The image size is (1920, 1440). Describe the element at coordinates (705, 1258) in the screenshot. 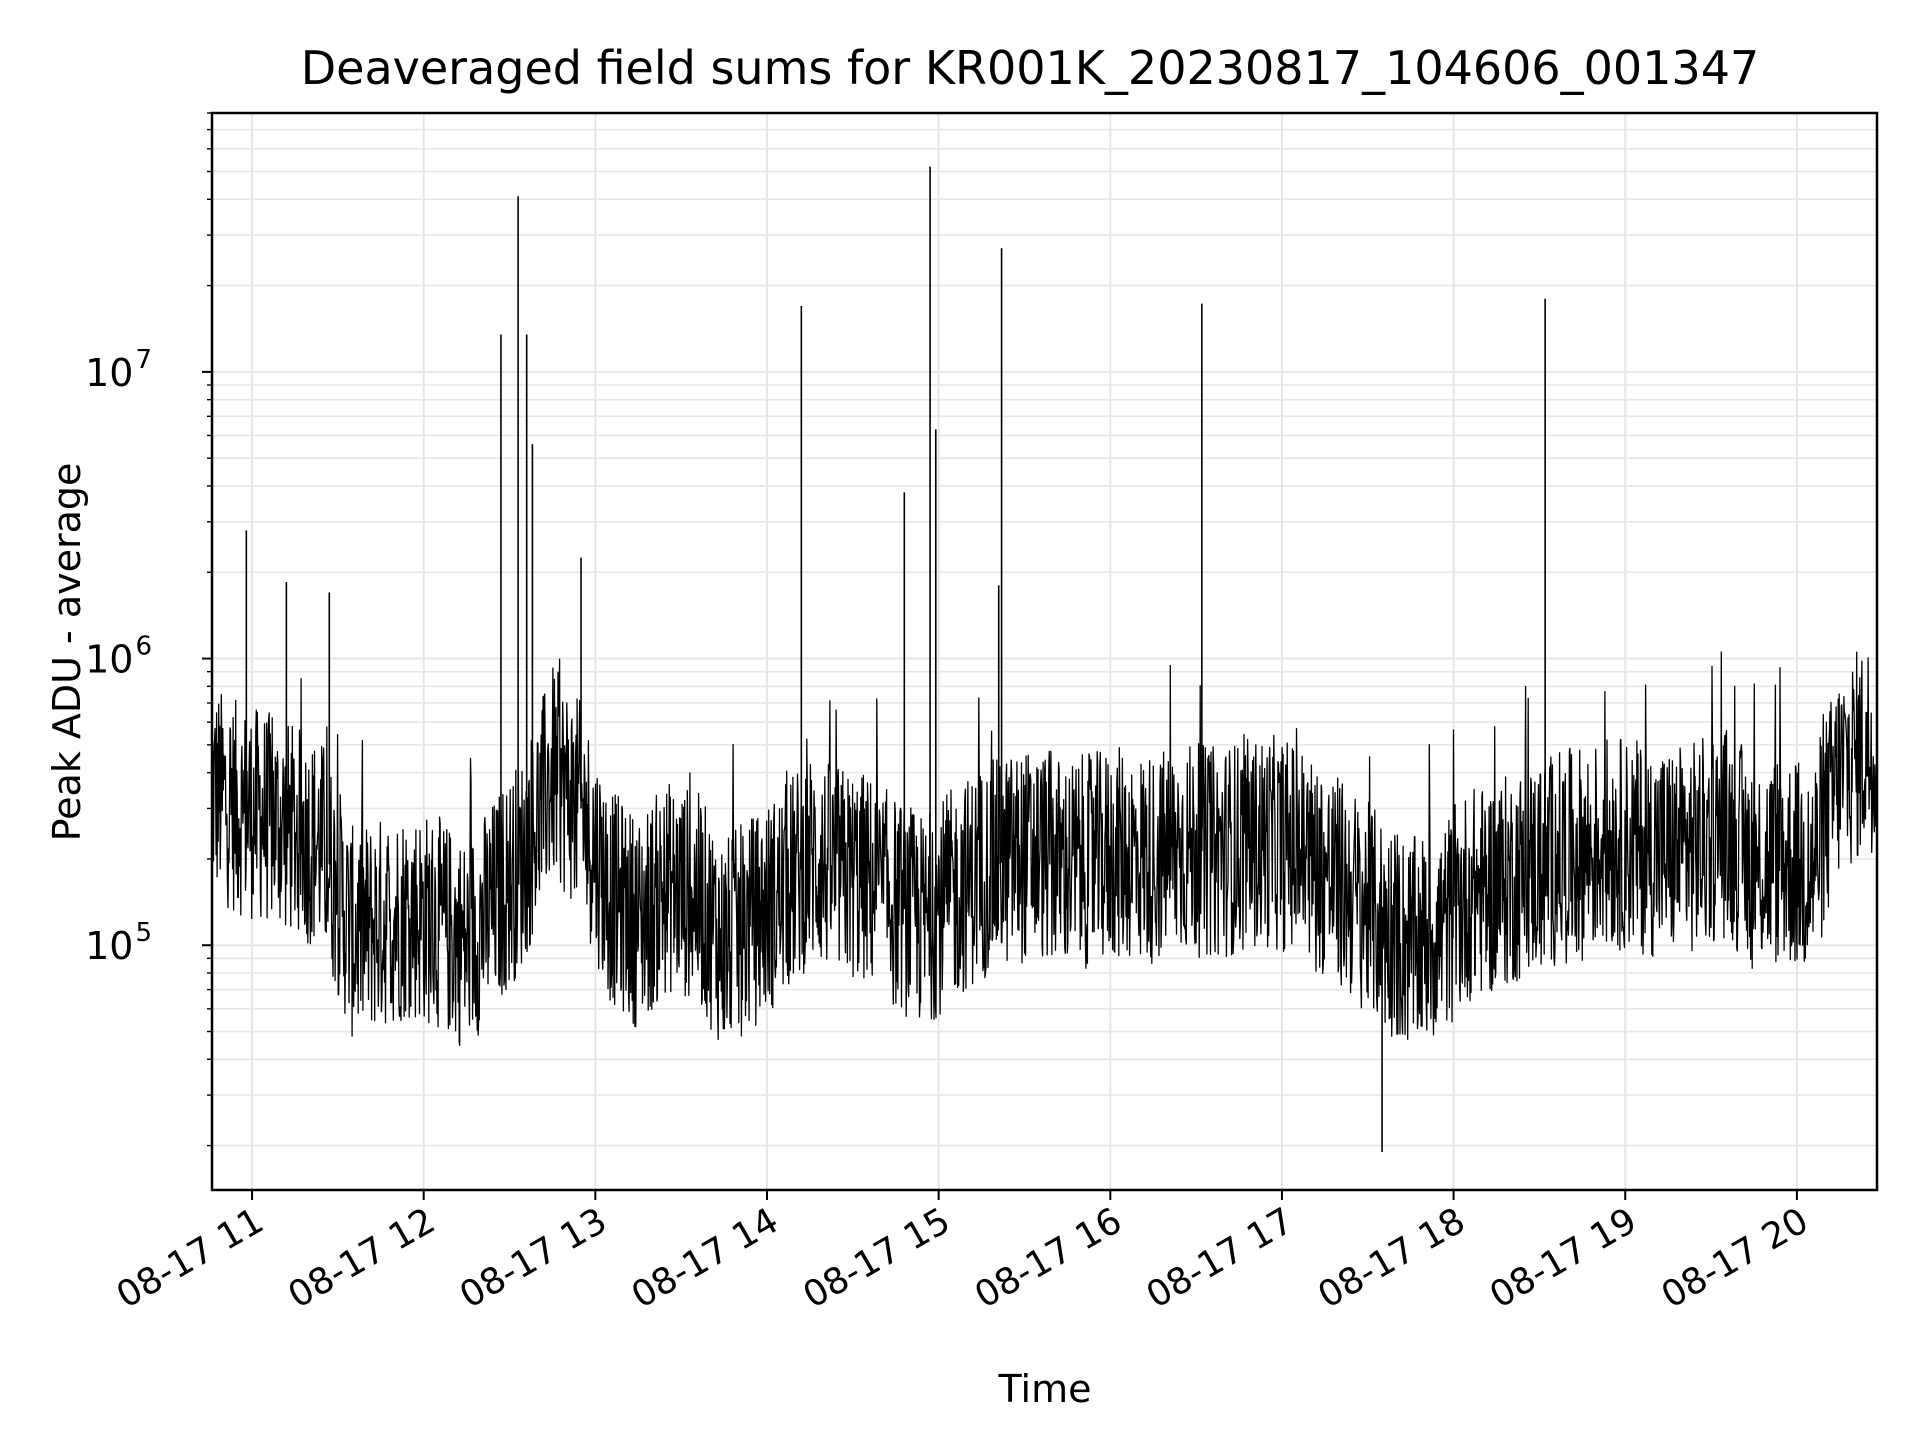

I see `x-tick-label: 08-17 14` at that location.